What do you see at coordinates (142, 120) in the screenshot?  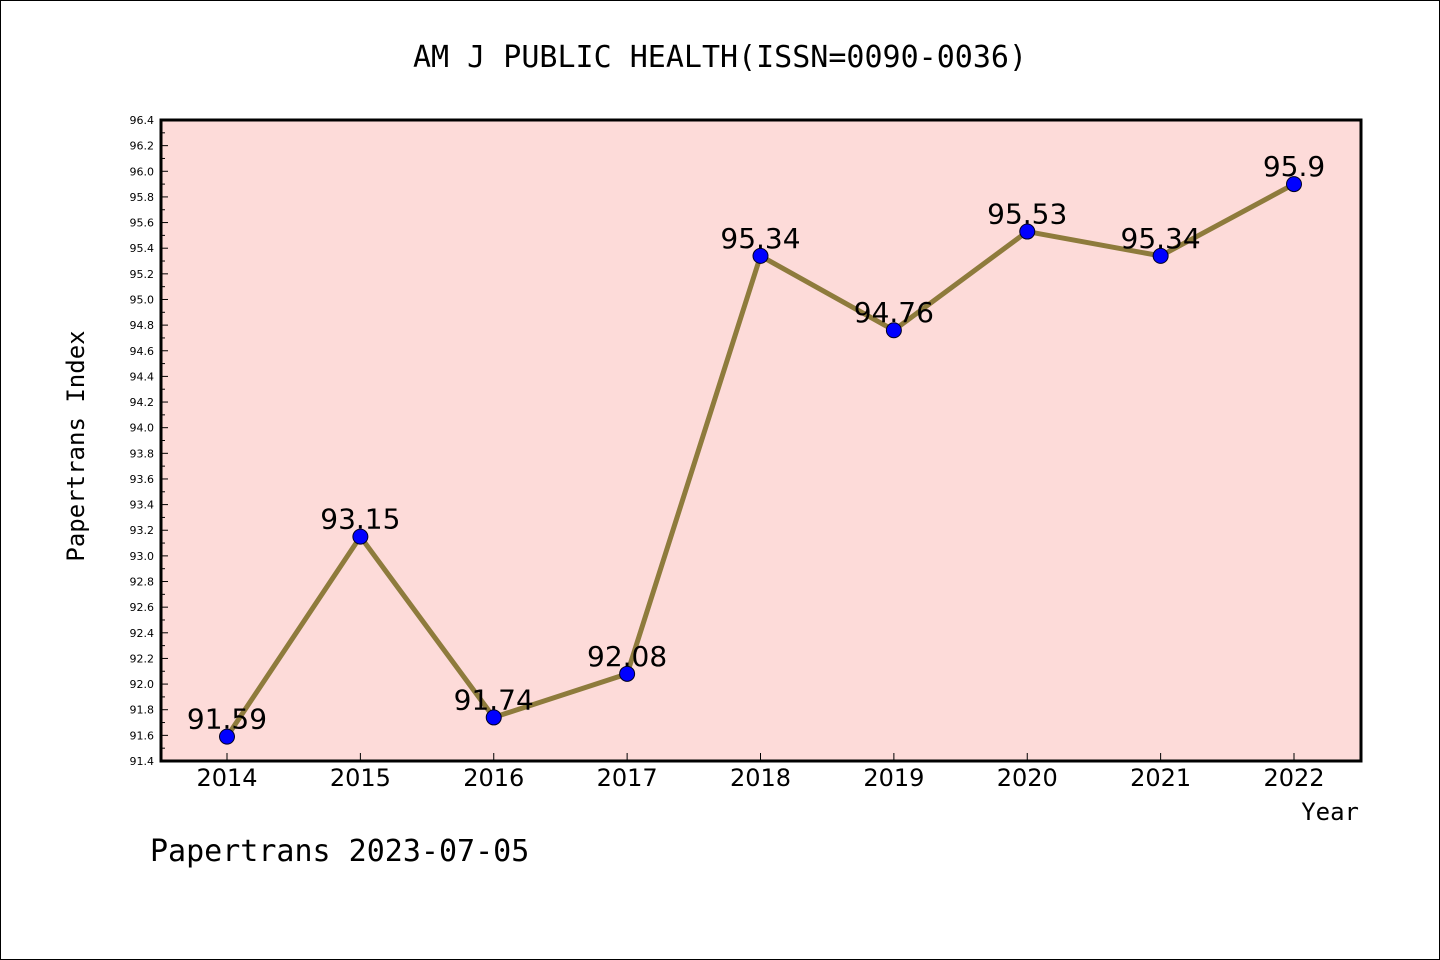 I see `y-tick-label: 96.4` at bounding box center [142, 120].